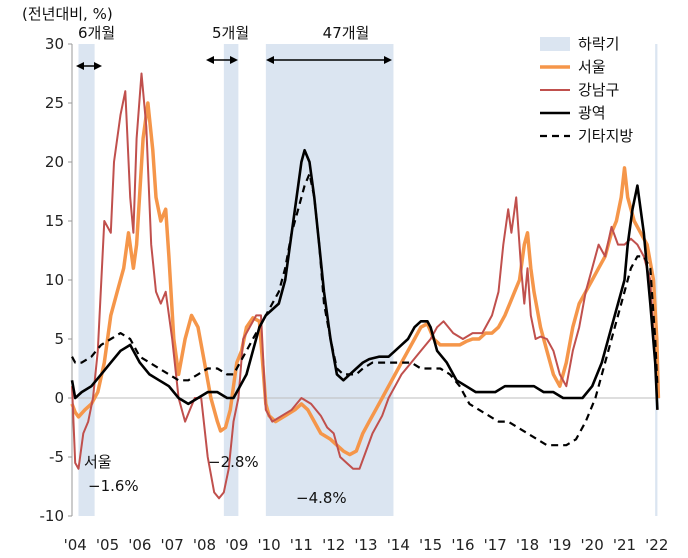 The height and width of the screenshot is (558, 688). Describe the element at coordinates (462, 545) in the screenshot. I see `x-tick-label: '16` at that location.